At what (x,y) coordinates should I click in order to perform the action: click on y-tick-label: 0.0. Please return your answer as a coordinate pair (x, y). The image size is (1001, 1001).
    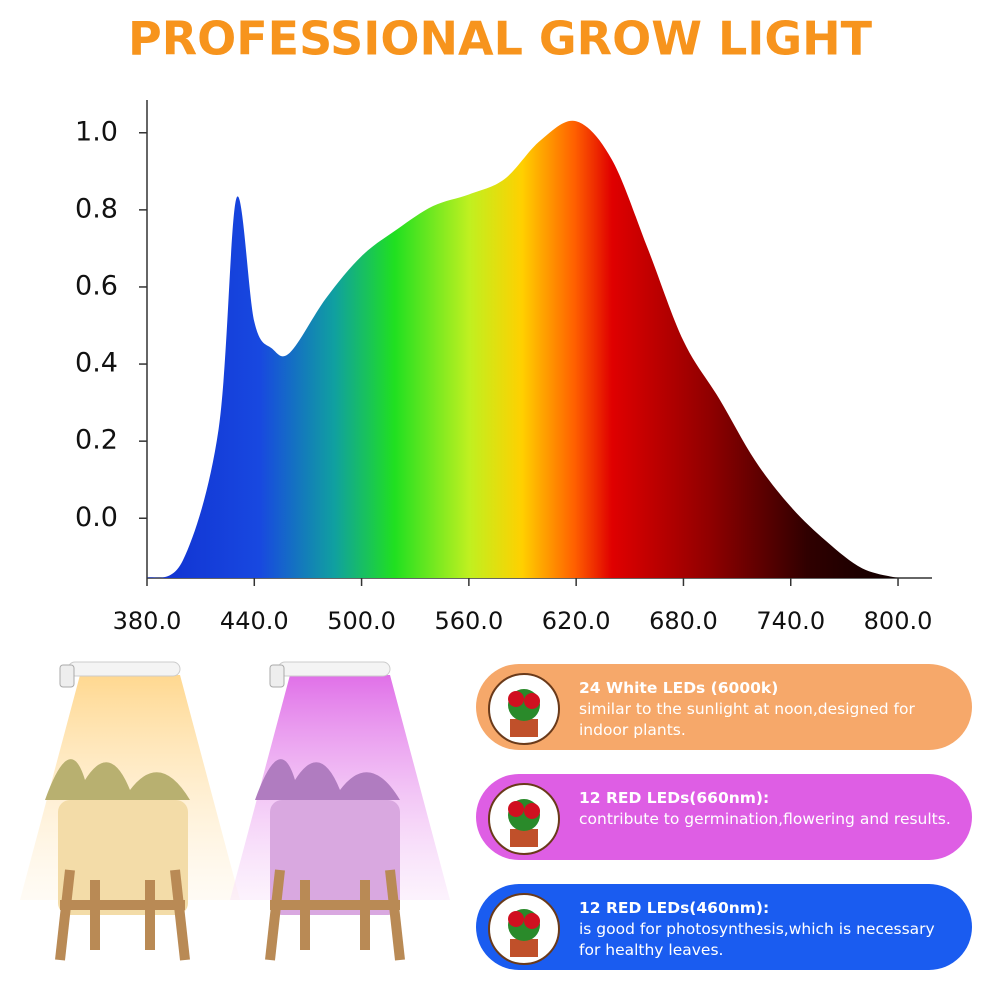
    Looking at the image, I should click on (96, 517).